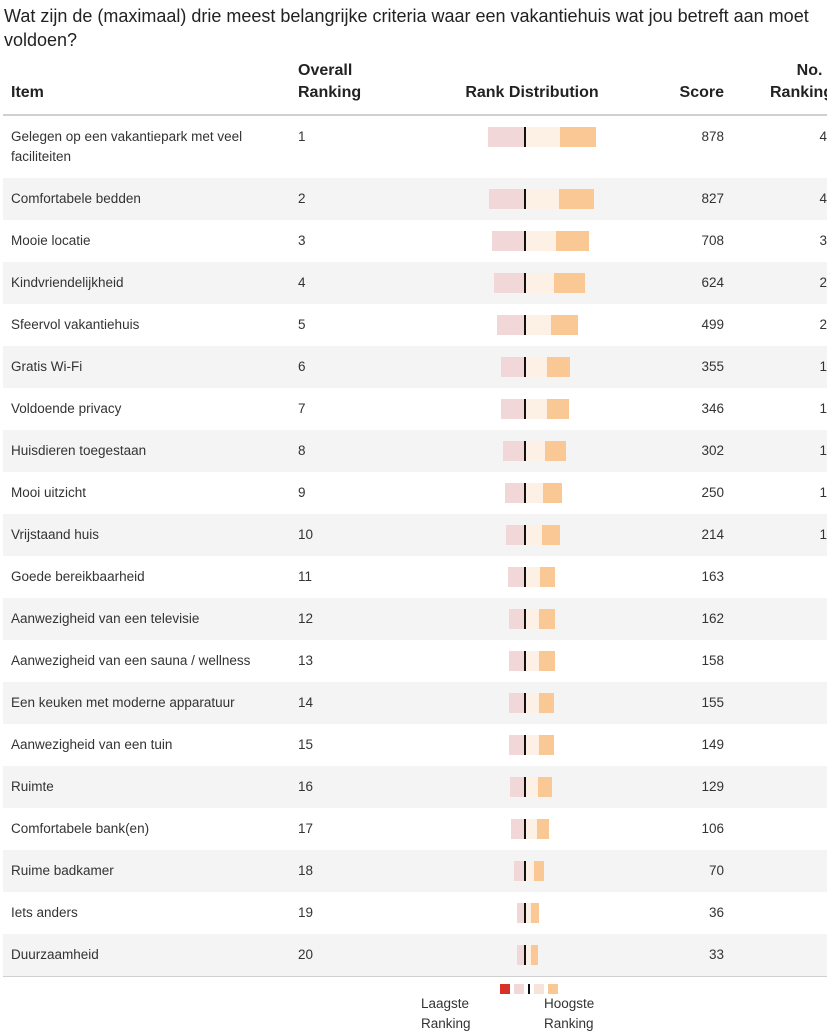 This screenshot has height=1036, width=827. I want to click on row-score: 149, so click(712, 744).